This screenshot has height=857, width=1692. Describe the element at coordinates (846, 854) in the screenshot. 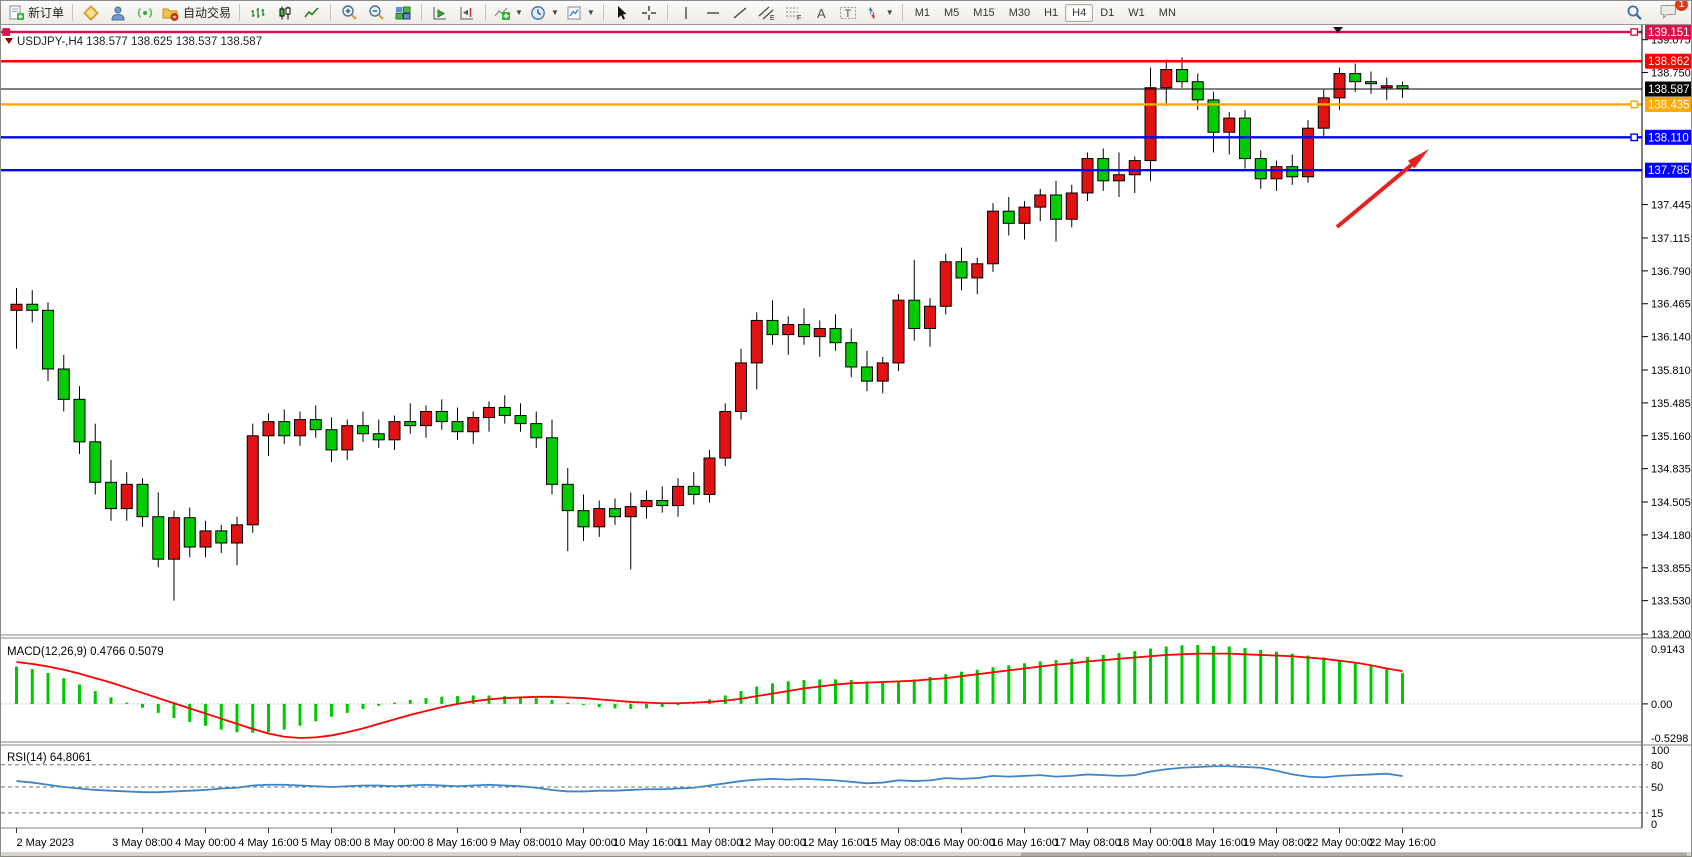

I see `horizontal-scrollbar` at that location.